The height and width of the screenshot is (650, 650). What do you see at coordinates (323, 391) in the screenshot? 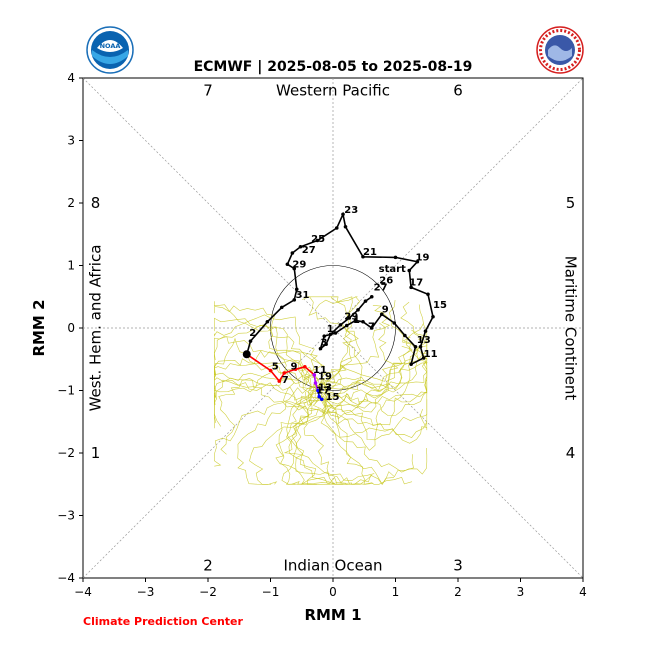
I see `day-label: 17` at bounding box center [323, 391].